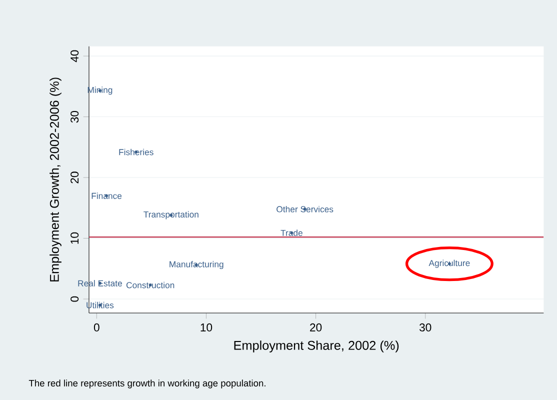  Describe the element at coordinates (147, 384) in the screenshot. I see `text: The red line represents growth in working age population.` at that location.